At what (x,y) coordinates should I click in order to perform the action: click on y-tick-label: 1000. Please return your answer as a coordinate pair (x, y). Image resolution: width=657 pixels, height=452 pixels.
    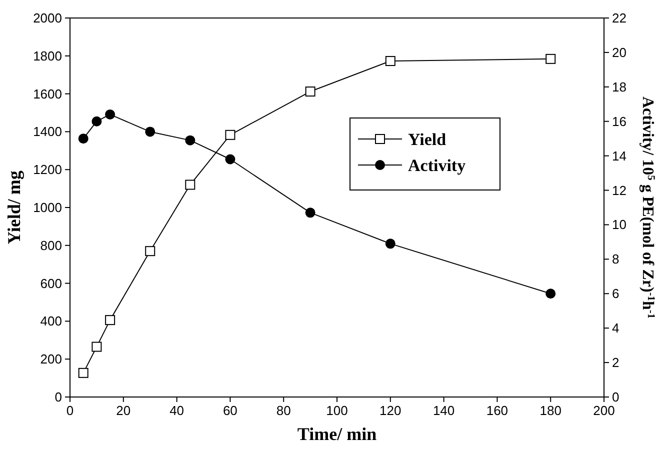
    Looking at the image, I should click on (47, 207).